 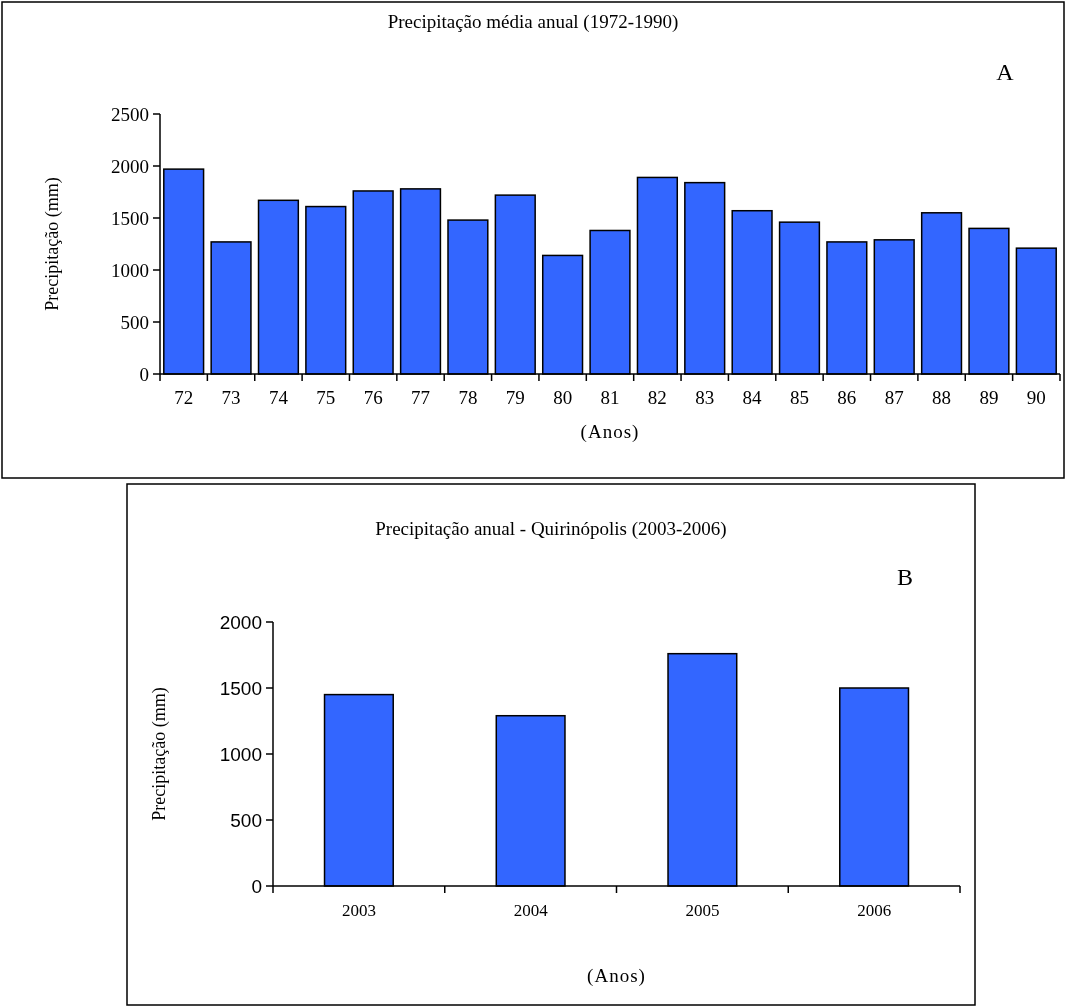 What do you see at coordinates (989, 397) in the screenshot?
I see `x-tick-label: 89` at bounding box center [989, 397].